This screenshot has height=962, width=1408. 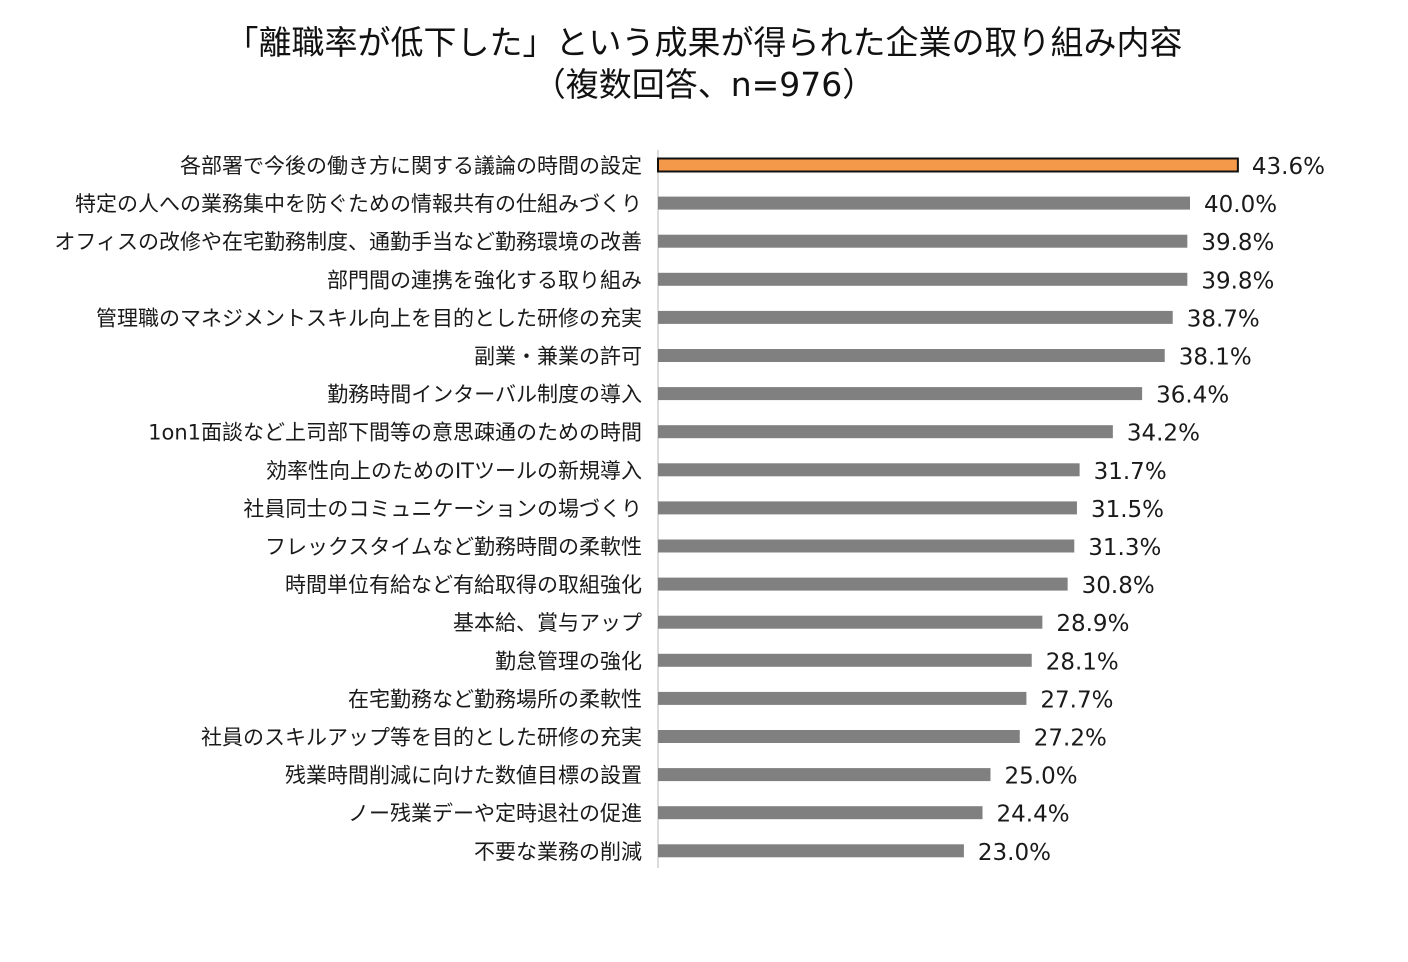 What do you see at coordinates (1014, 853) in the screenshot?
I see `value-label: 23.0%` at bounding box center [1014, 853].